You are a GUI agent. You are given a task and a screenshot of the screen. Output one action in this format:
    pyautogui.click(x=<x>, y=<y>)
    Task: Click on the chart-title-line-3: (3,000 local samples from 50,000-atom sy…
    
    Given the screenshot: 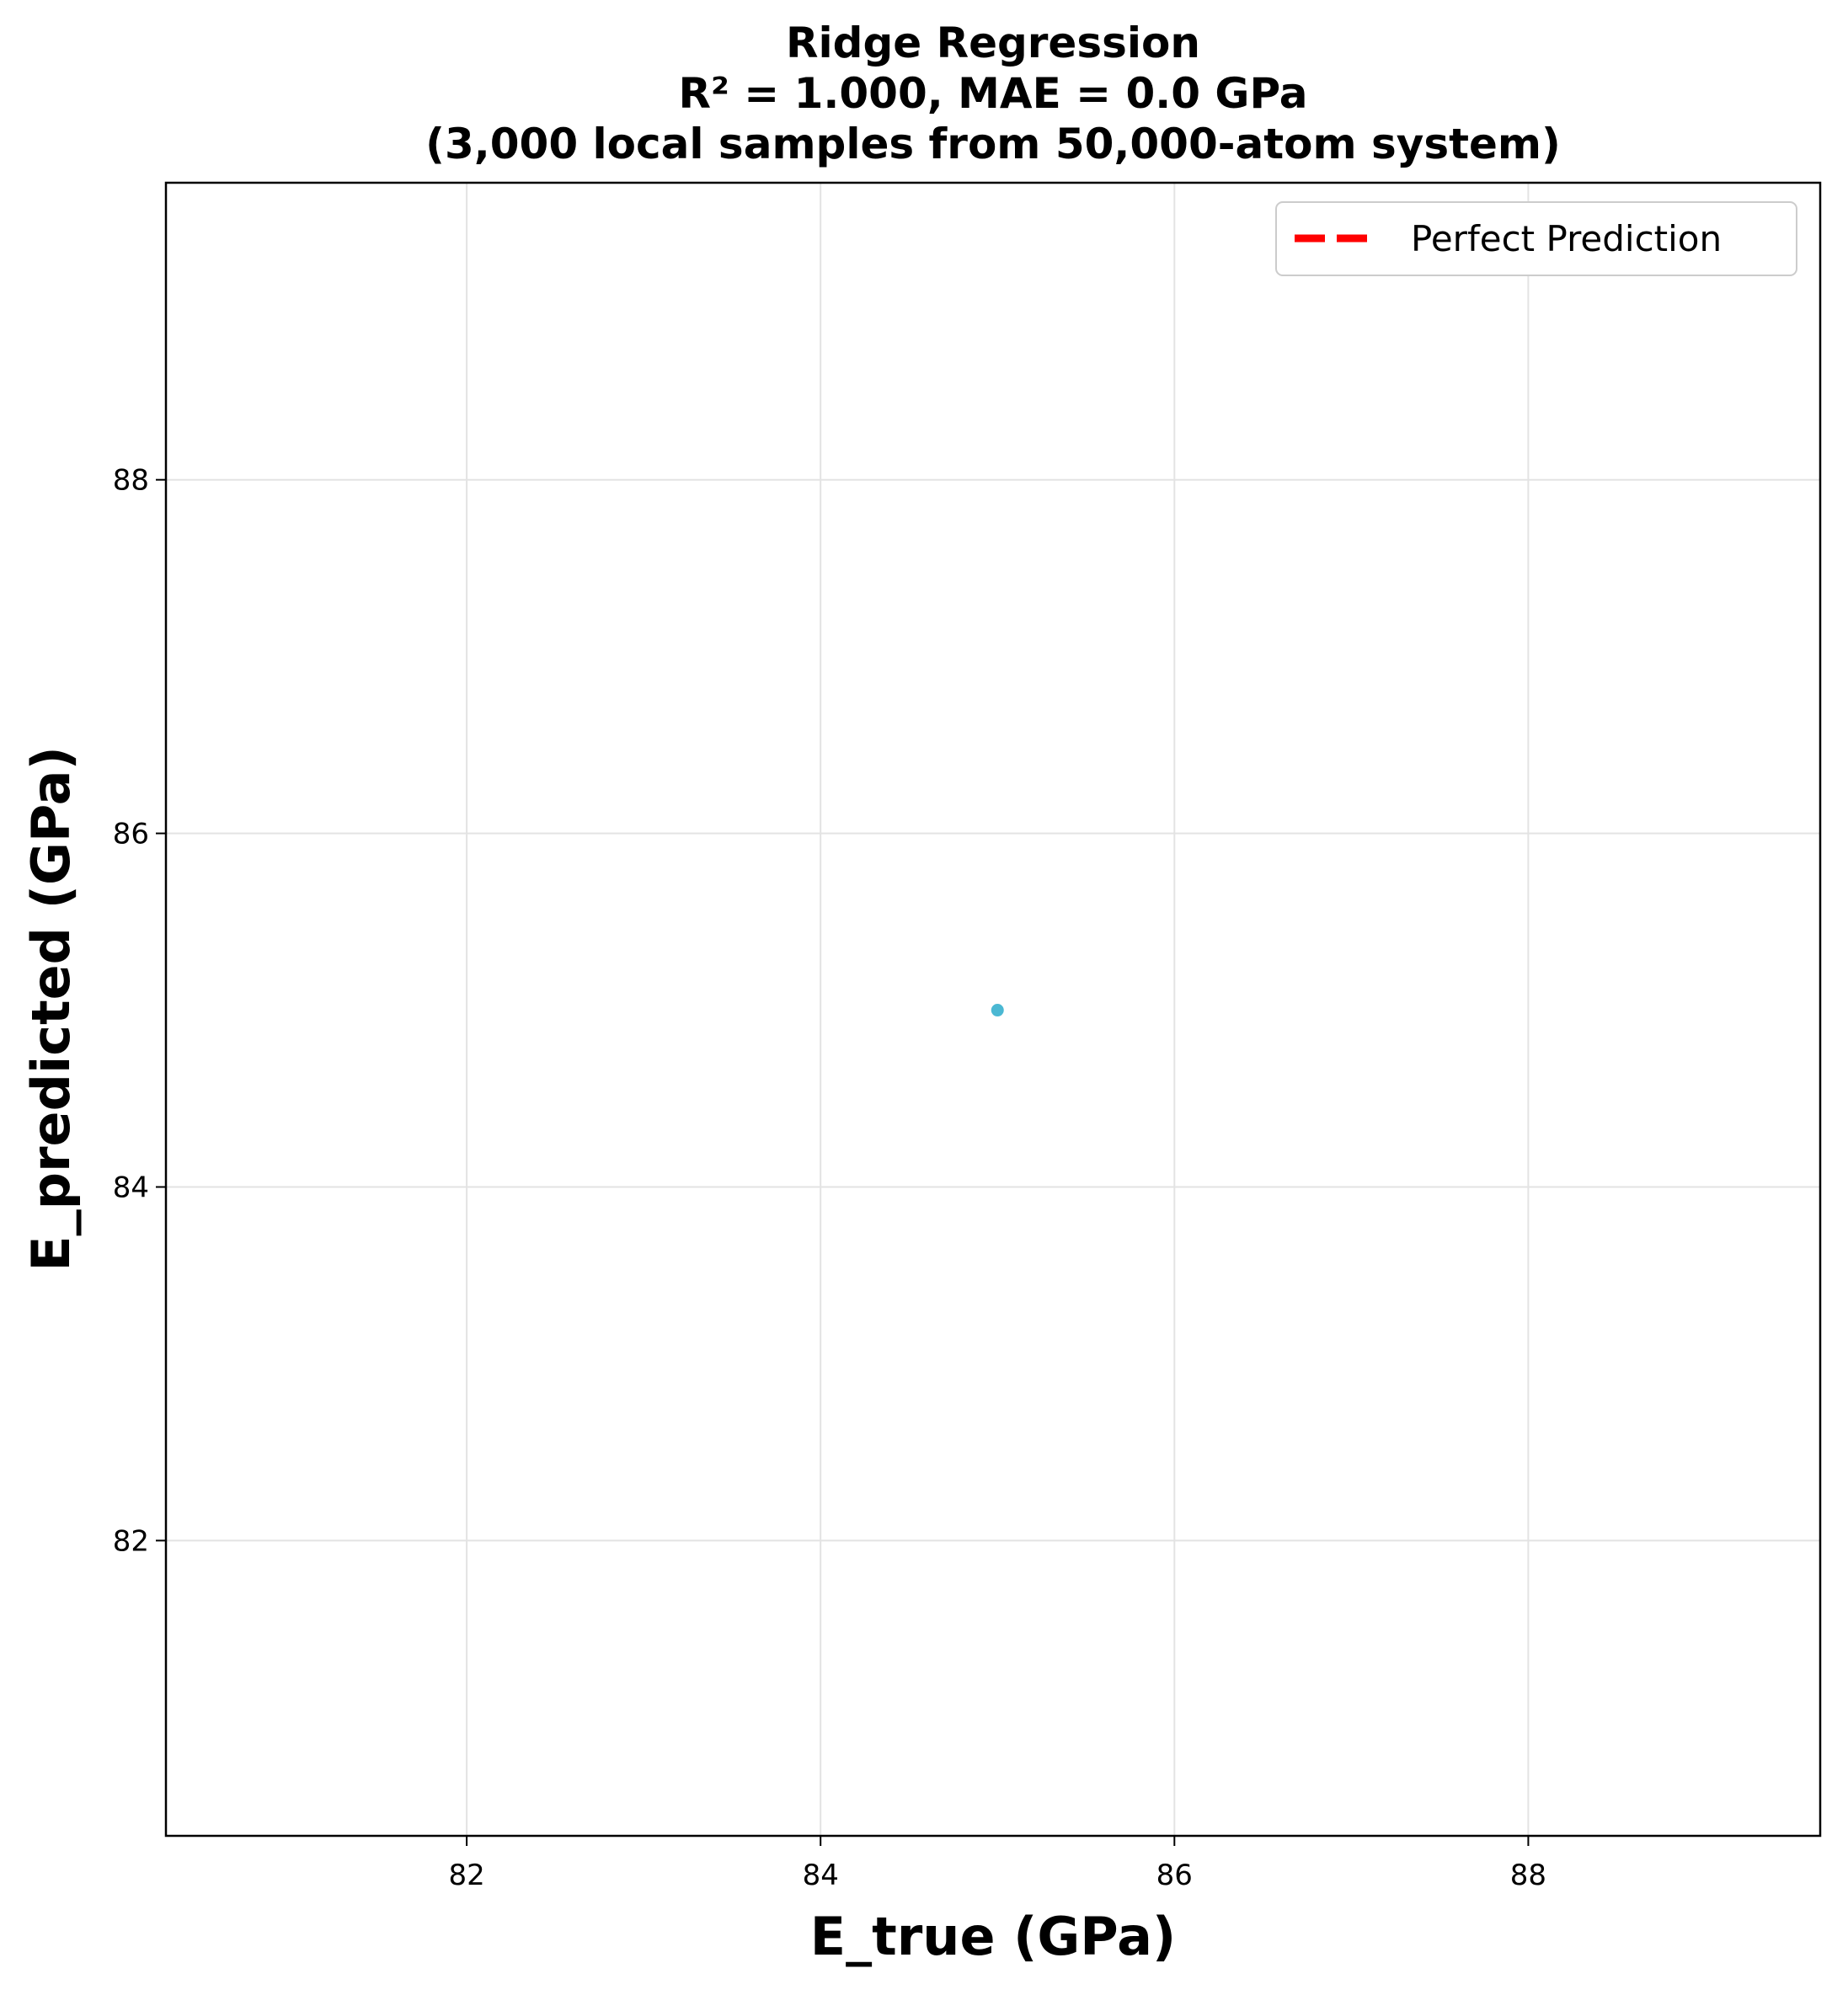 What is the action you would take?
    pyautogui.click(x=993, y=144)
    